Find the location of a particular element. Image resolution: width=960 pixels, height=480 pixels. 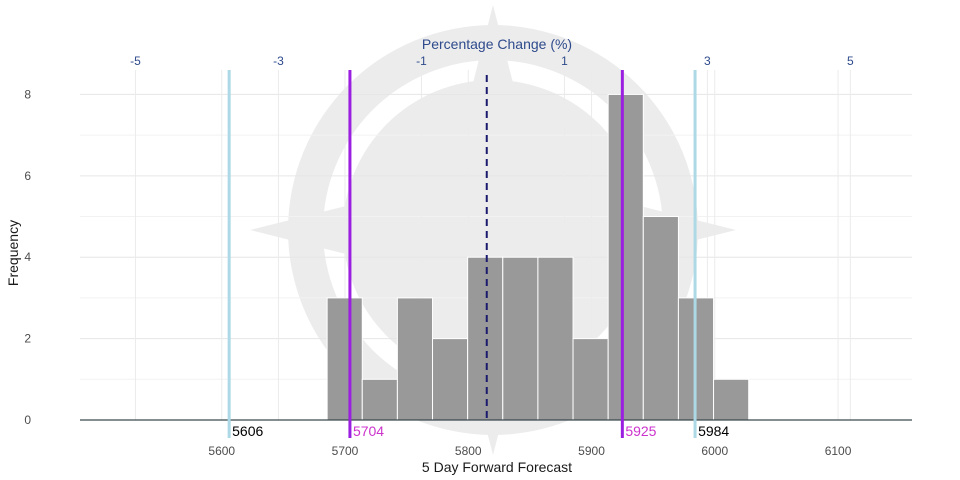

y-axis-ticks: 0 2 4 6 8 is located at coordinates (27, 257).